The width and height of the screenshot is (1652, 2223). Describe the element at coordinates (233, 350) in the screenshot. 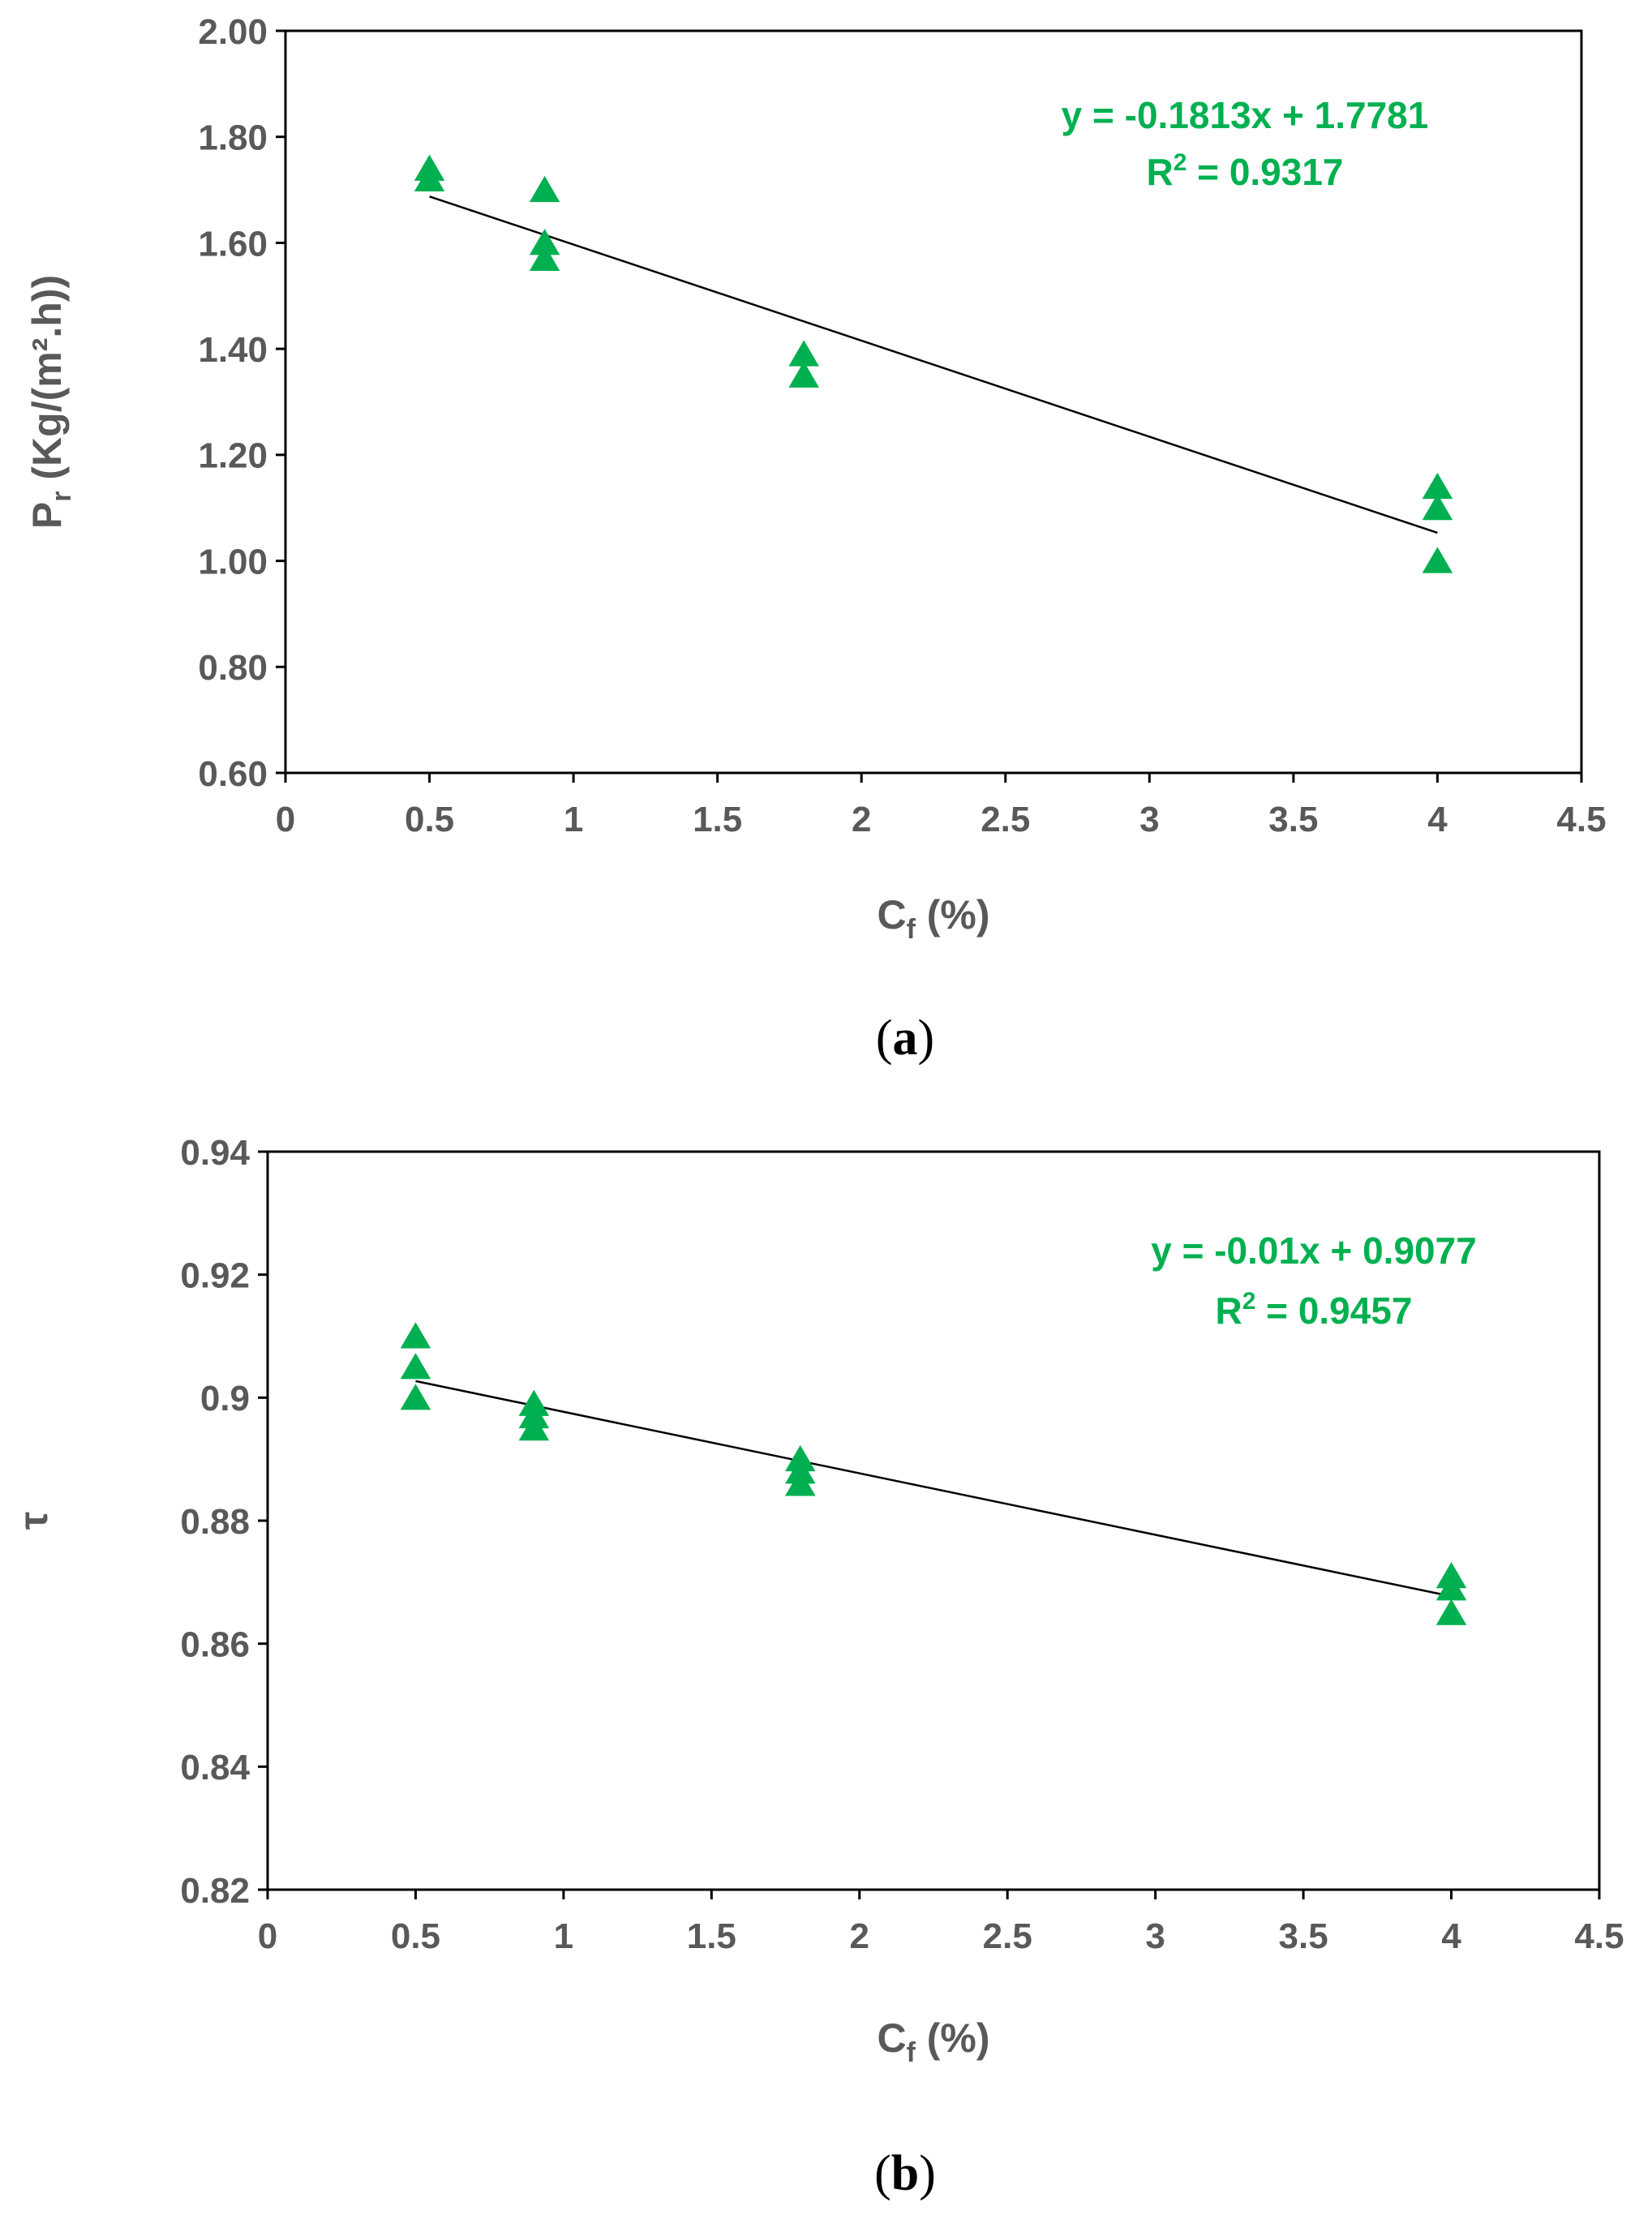

I see `y-tick-label: 1.40` at that location.